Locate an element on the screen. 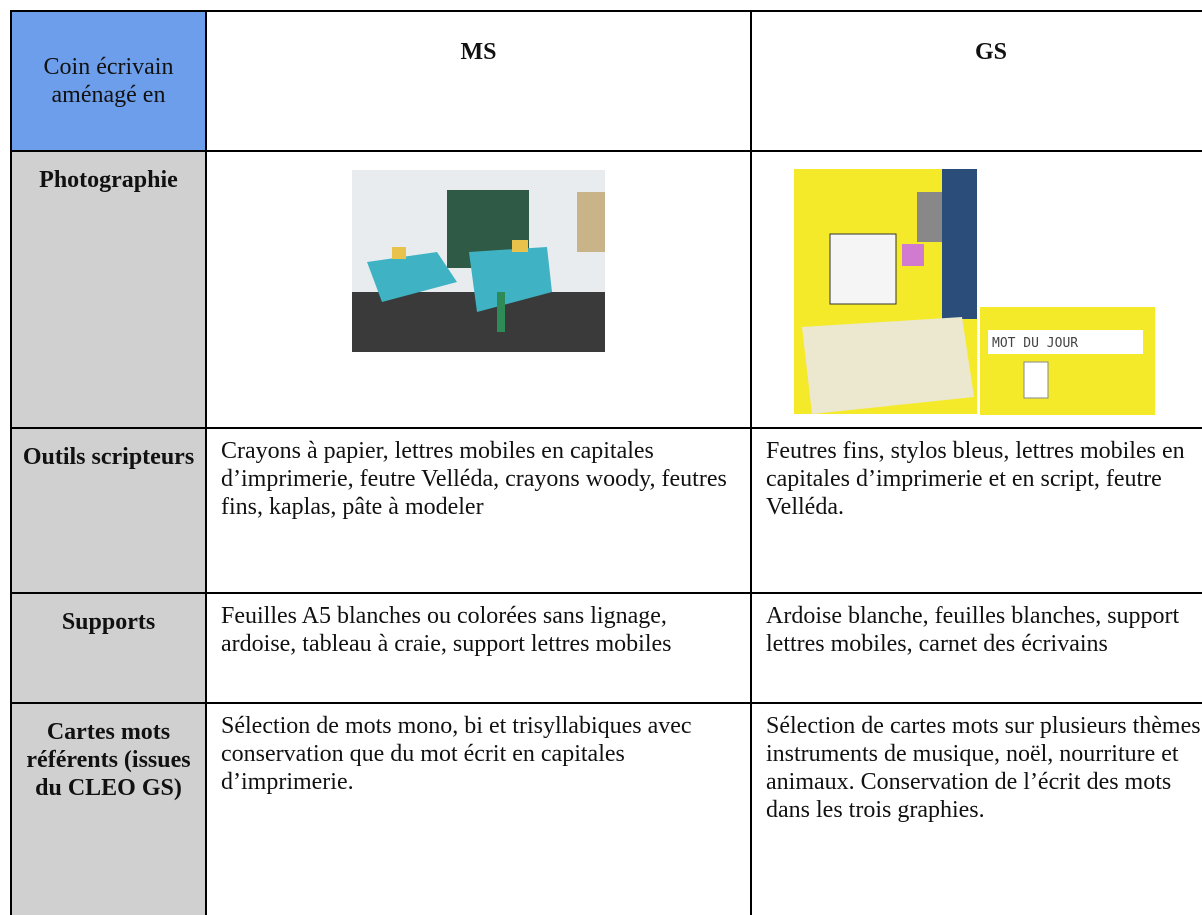 The height and width of the screenshot is (915, 1202). row-label: Photographie is located at coordinates (108, 289).